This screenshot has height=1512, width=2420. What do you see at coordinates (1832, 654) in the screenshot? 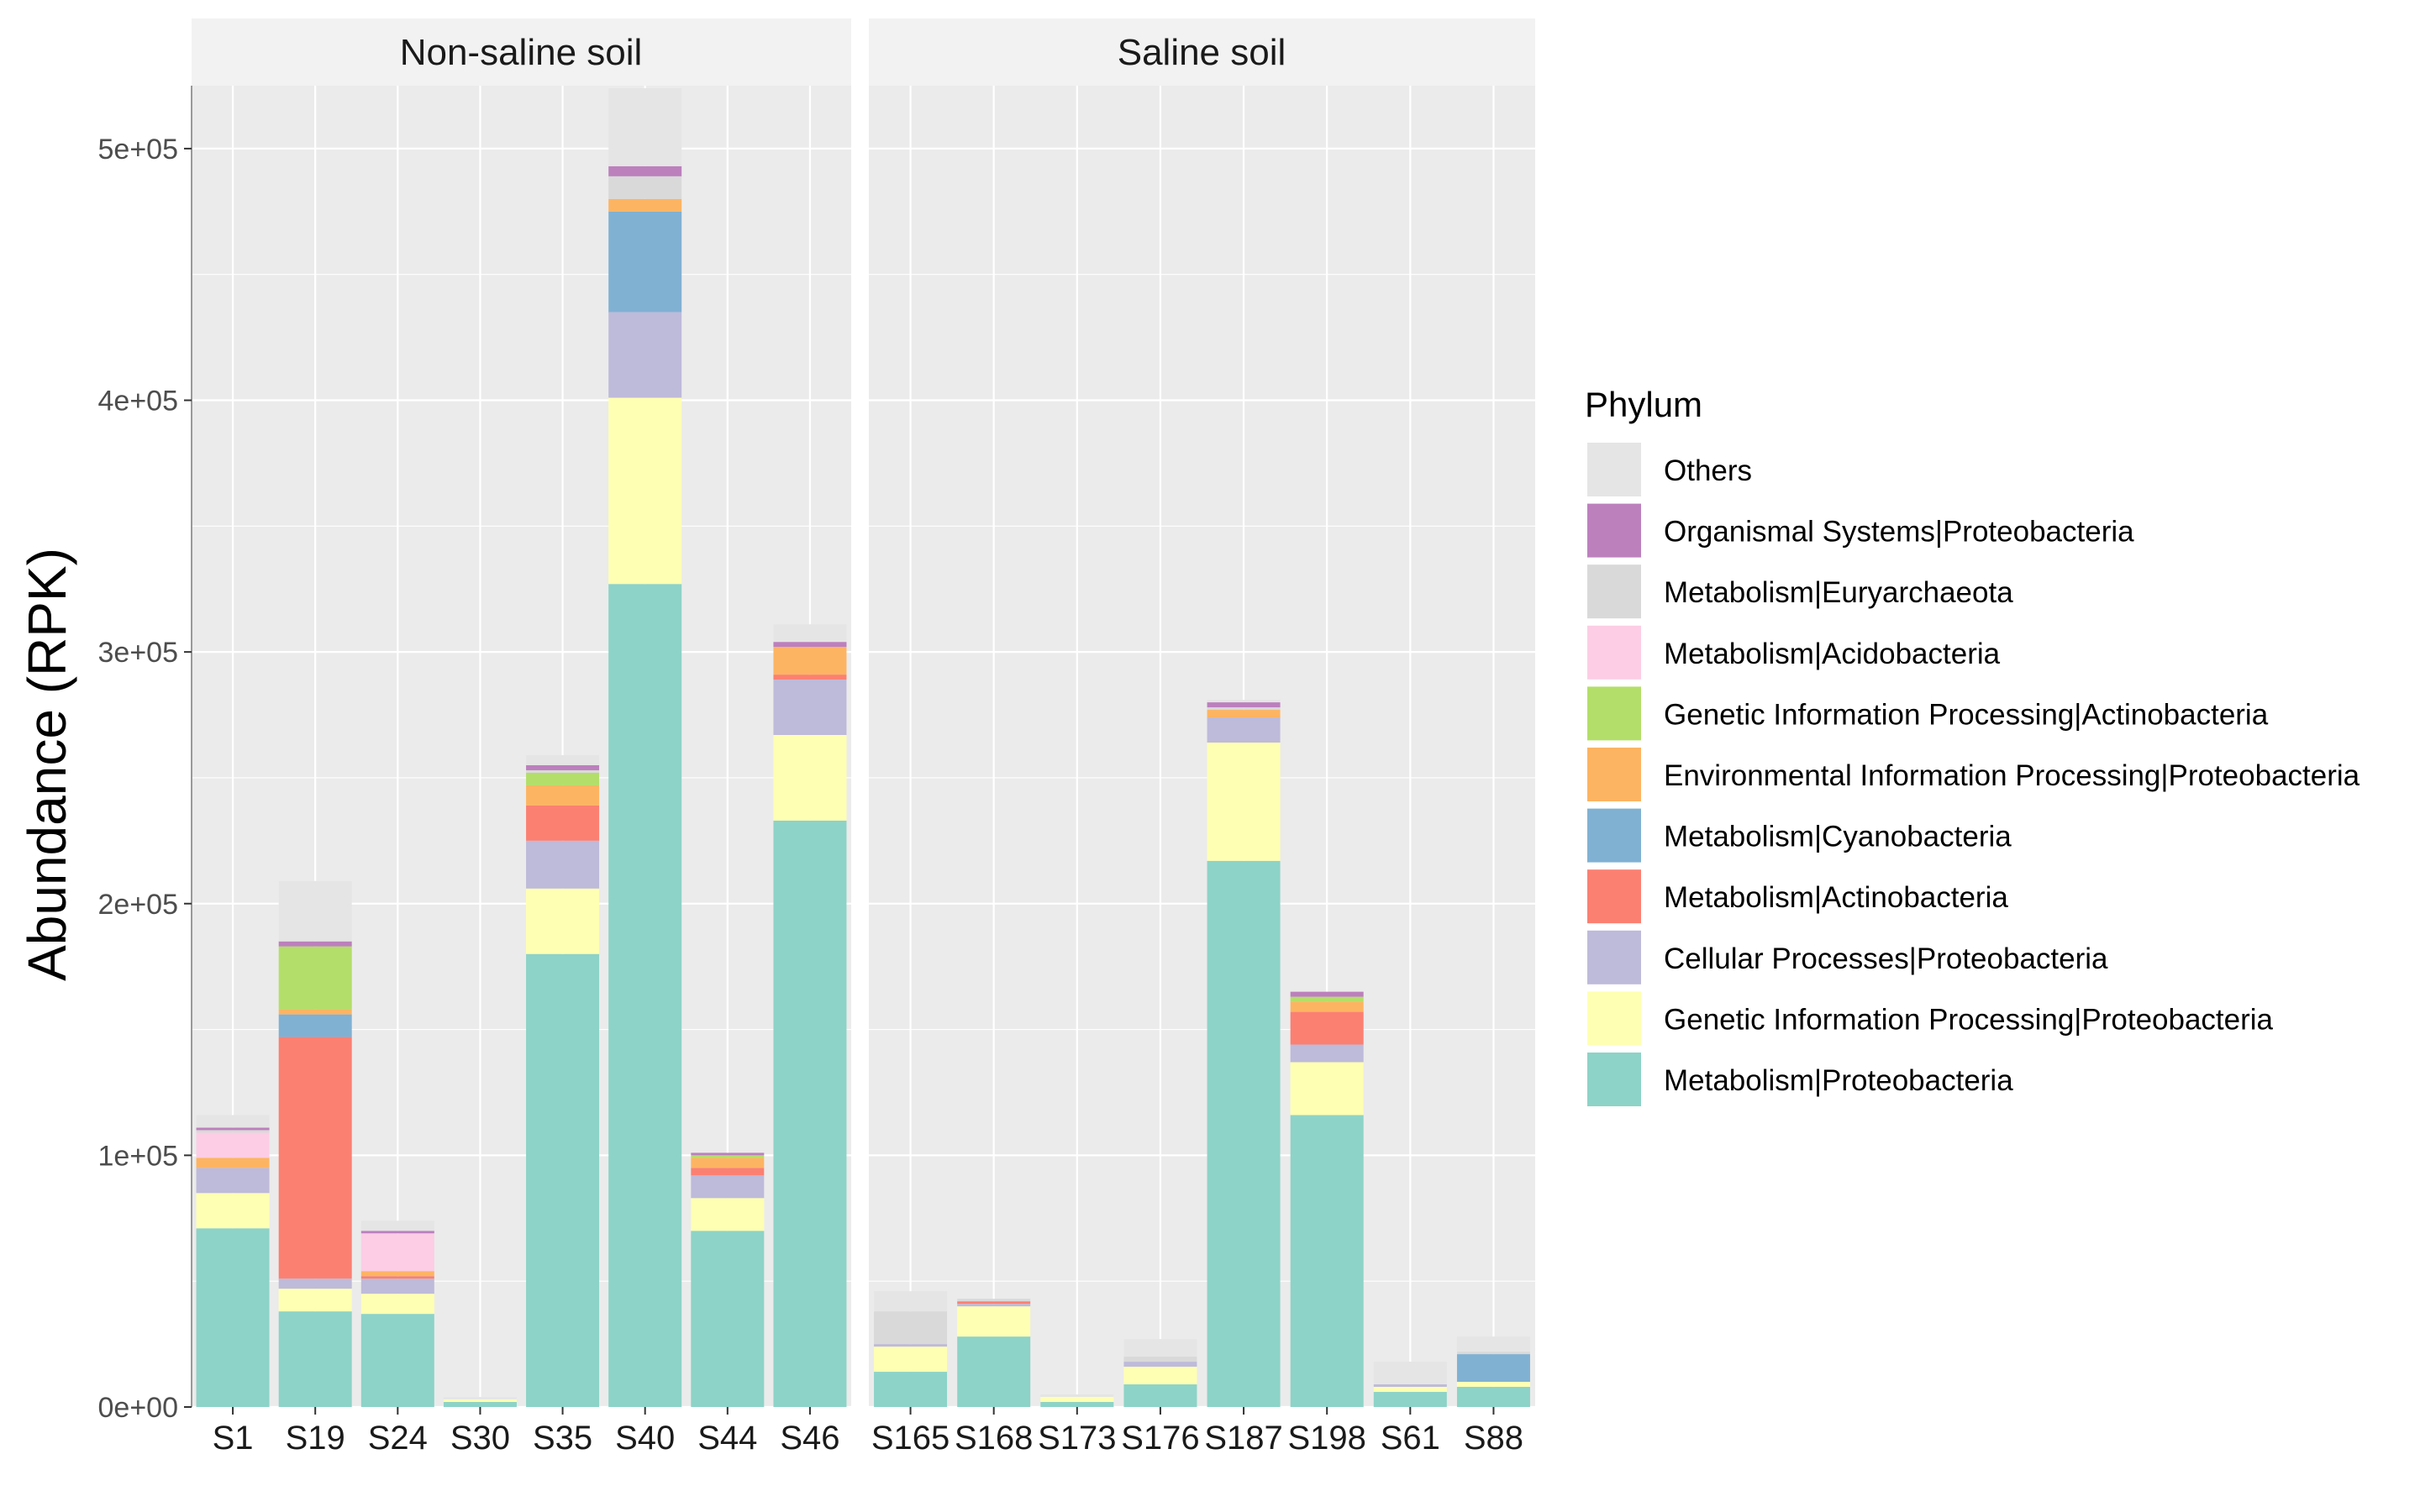
I see `legend-label: Metabolism|Acidobacteria` at bounding box center [1832, 654].